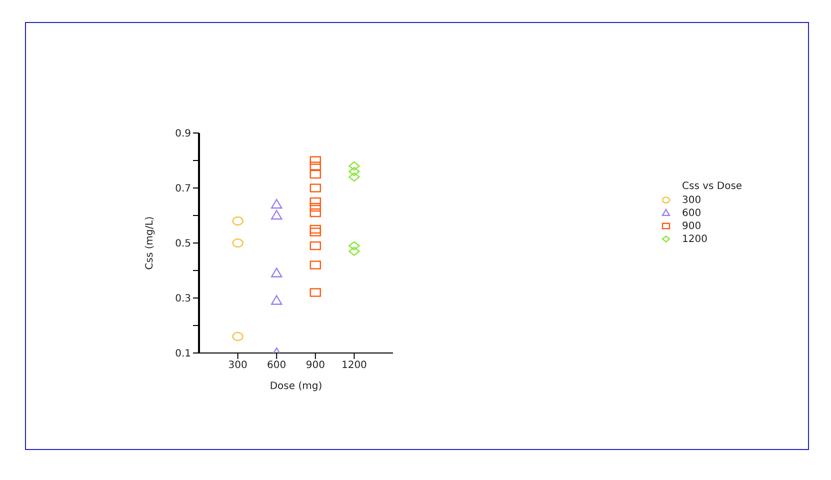  Describe the element at coordinates (150, 243) in the screenshot. I see `y-axis-title: Css (mg/L)` at that location.